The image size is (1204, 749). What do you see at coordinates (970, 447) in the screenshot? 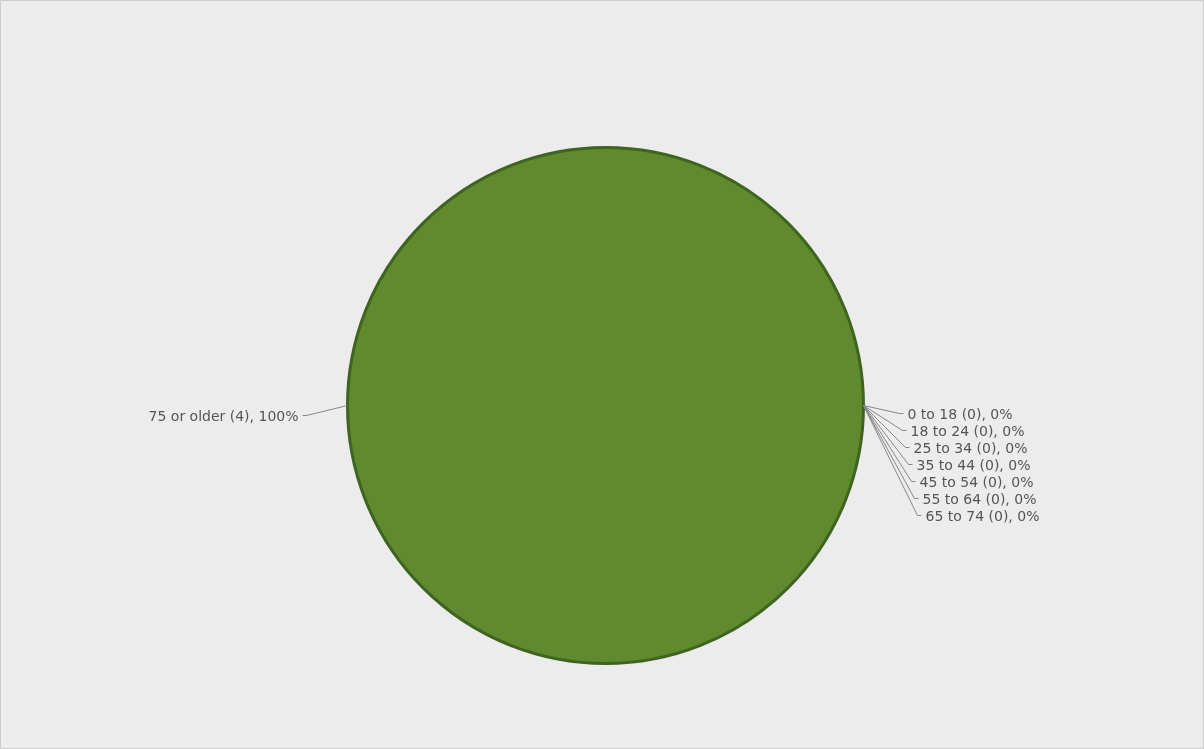
I see `category-label: 25 to 34 (0), 0%` at bounding box center [970, 447].